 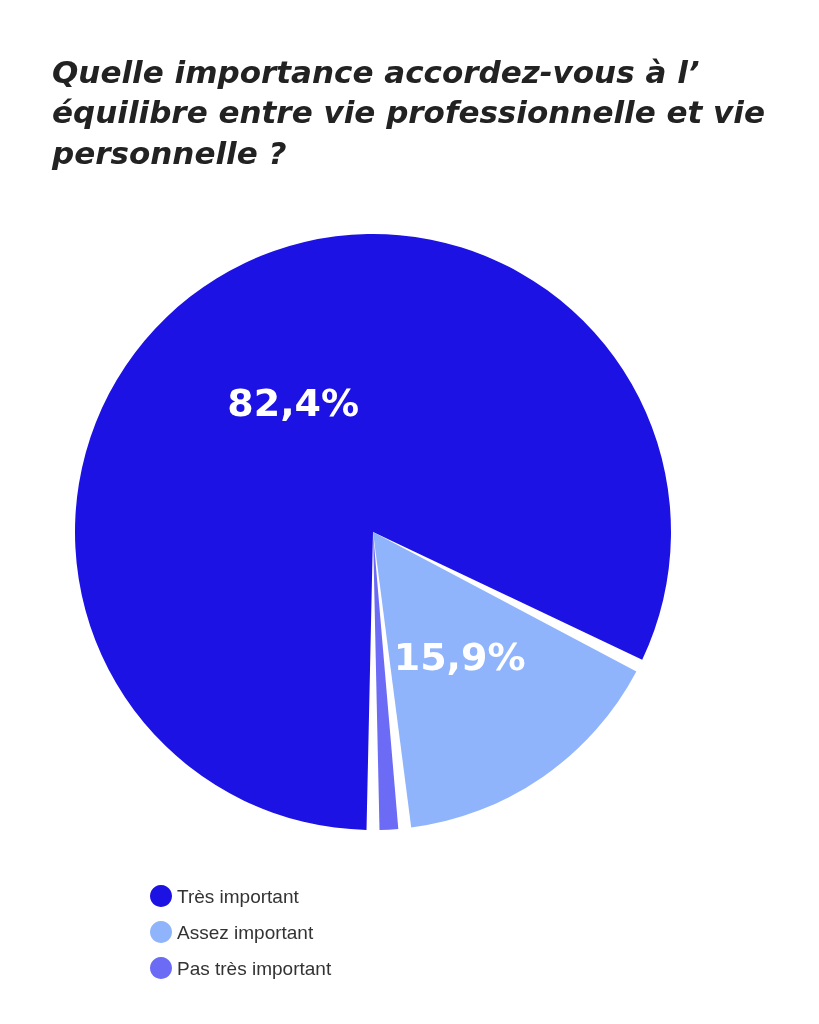 What do you see at coordinates (245, 932) in the screenshot?
I see `legend-label: Assez important` at bounding box center [245, 932].